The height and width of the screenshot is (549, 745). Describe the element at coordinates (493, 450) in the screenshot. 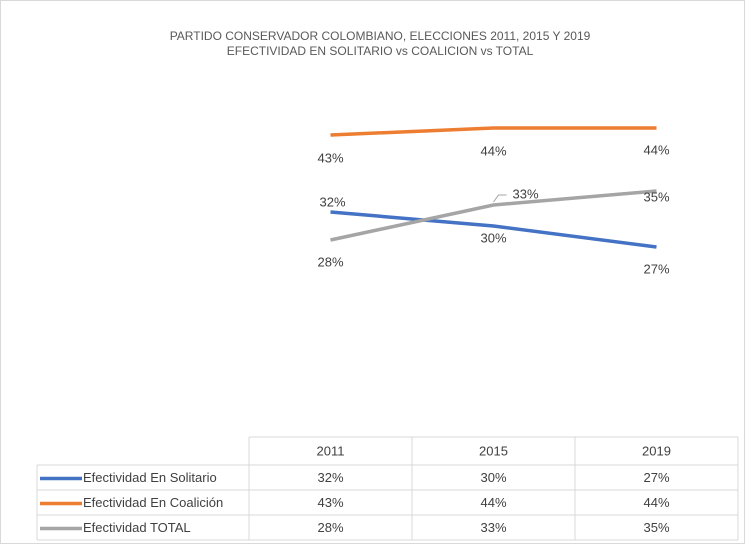

I see `x-tick-label: 2015` at that location.